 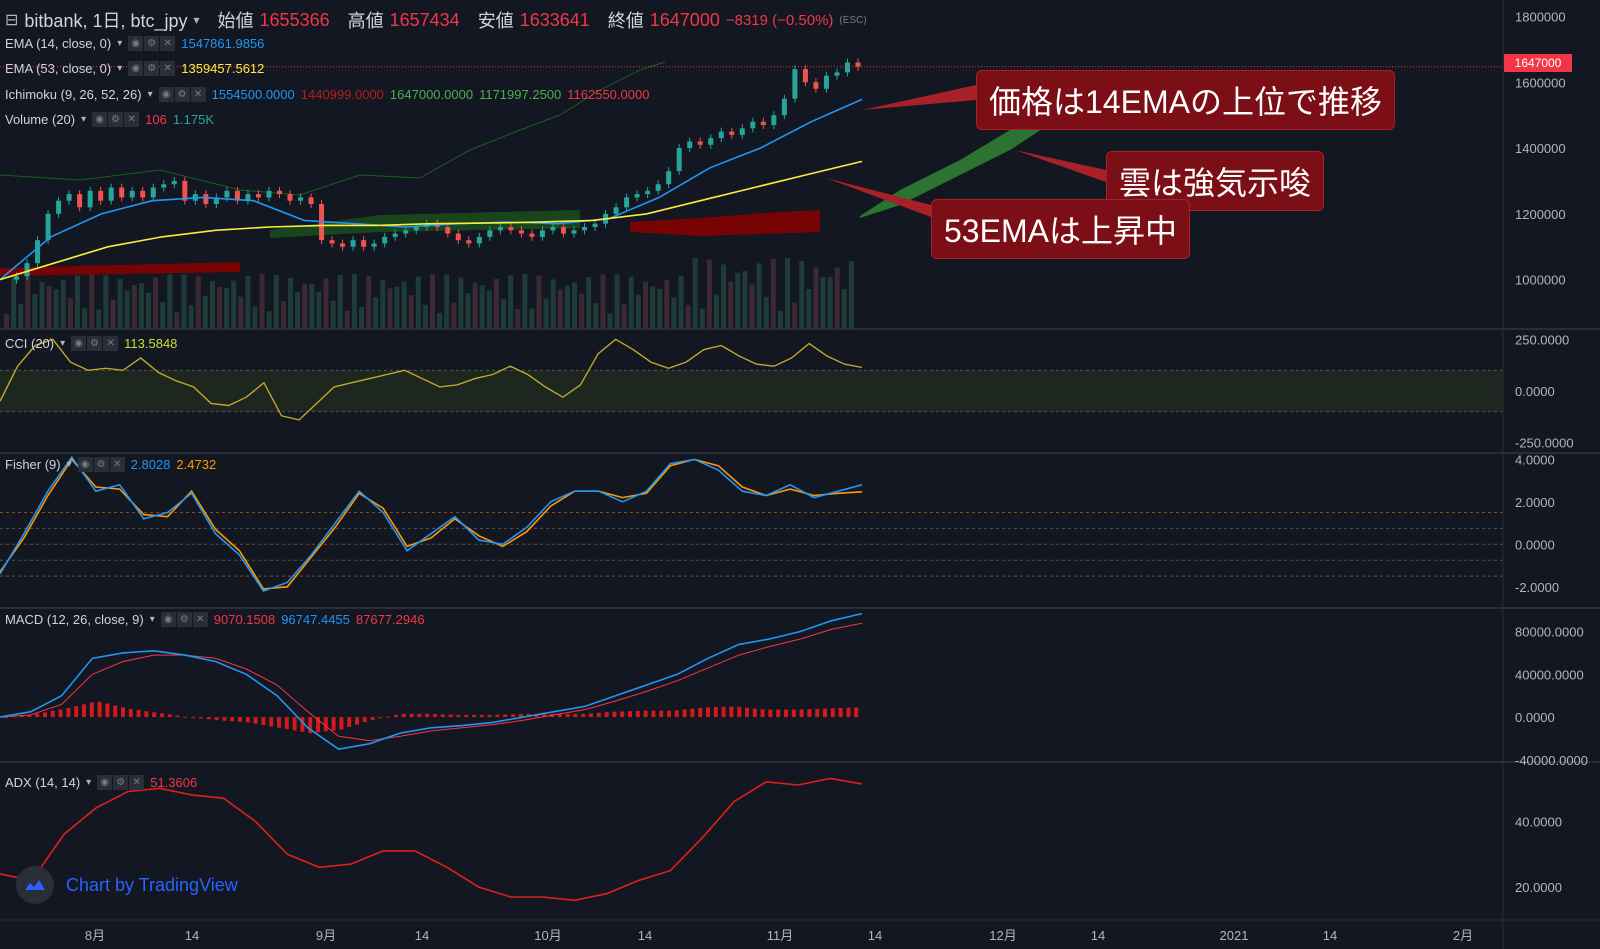 I want to click on menu-icon: ⊟, so click(x=12, y=20).